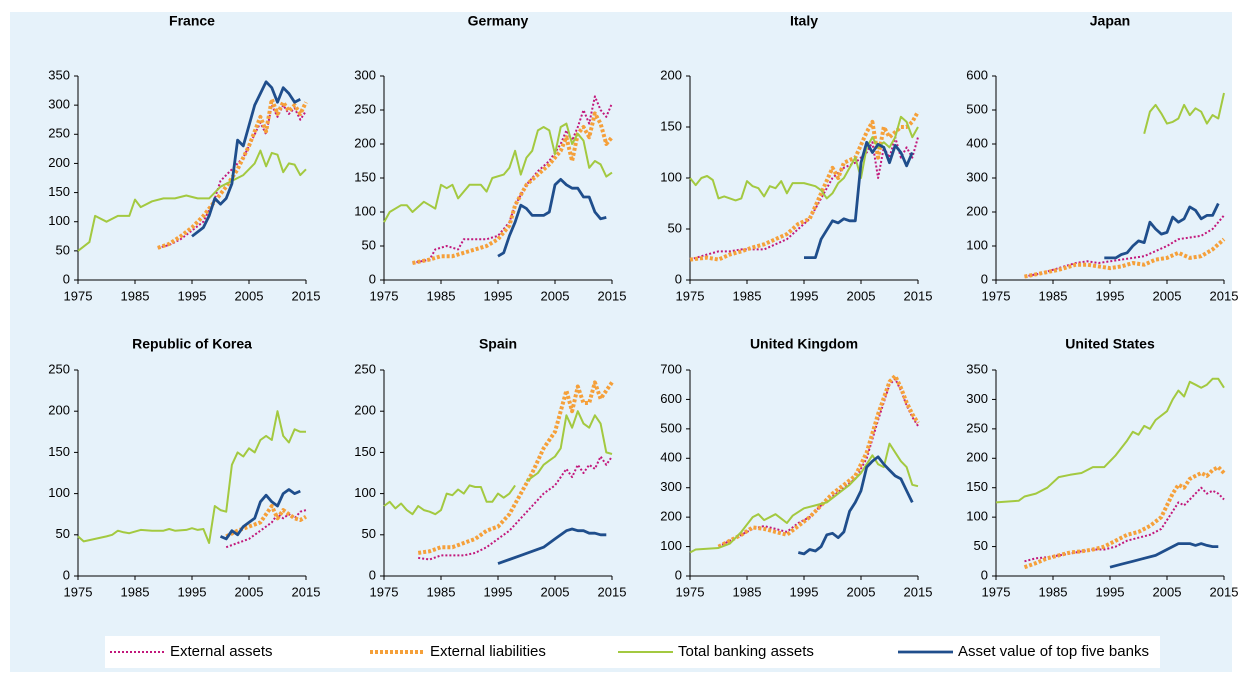 This screenshot has height=684, width=1242. Describe the element at coordinates (498, 21) in the screenshot. I see `panel-title: Germany` at that location.